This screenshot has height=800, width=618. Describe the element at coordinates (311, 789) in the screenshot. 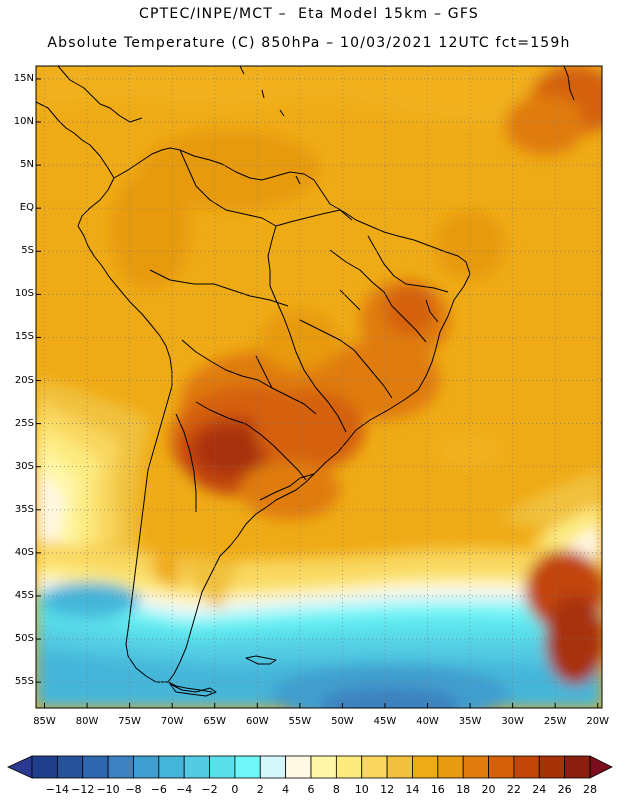

I see `colorbar-label: 6` at that location.